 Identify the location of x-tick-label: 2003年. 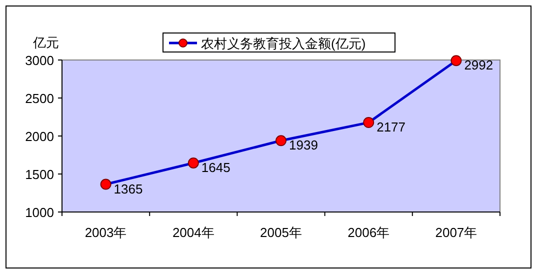
(105, 232).